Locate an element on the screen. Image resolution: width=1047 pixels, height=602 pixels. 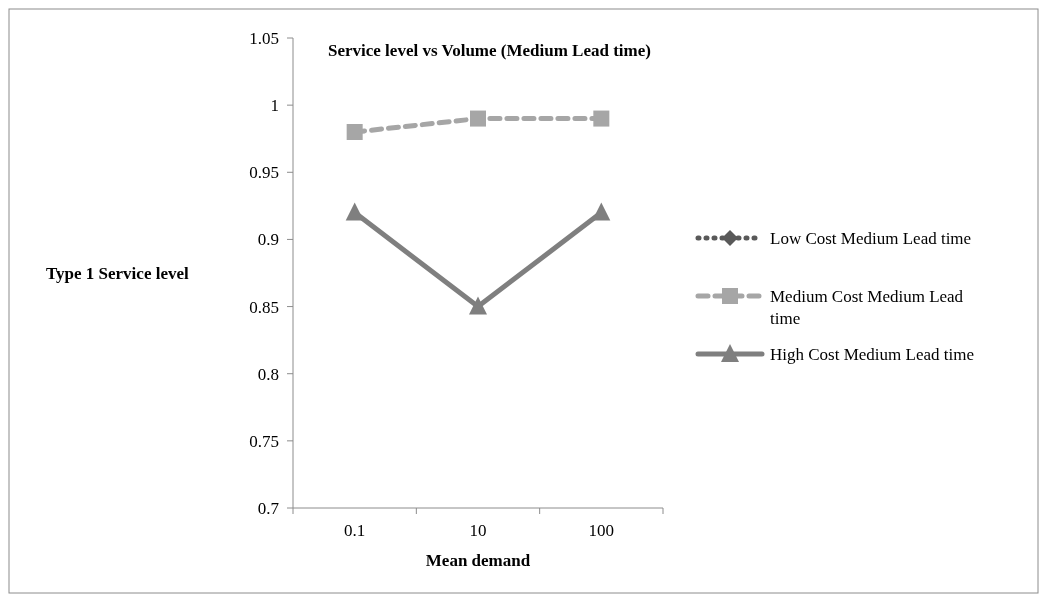
y-tick-label: 0.95 is located at coordinates (264, 173).